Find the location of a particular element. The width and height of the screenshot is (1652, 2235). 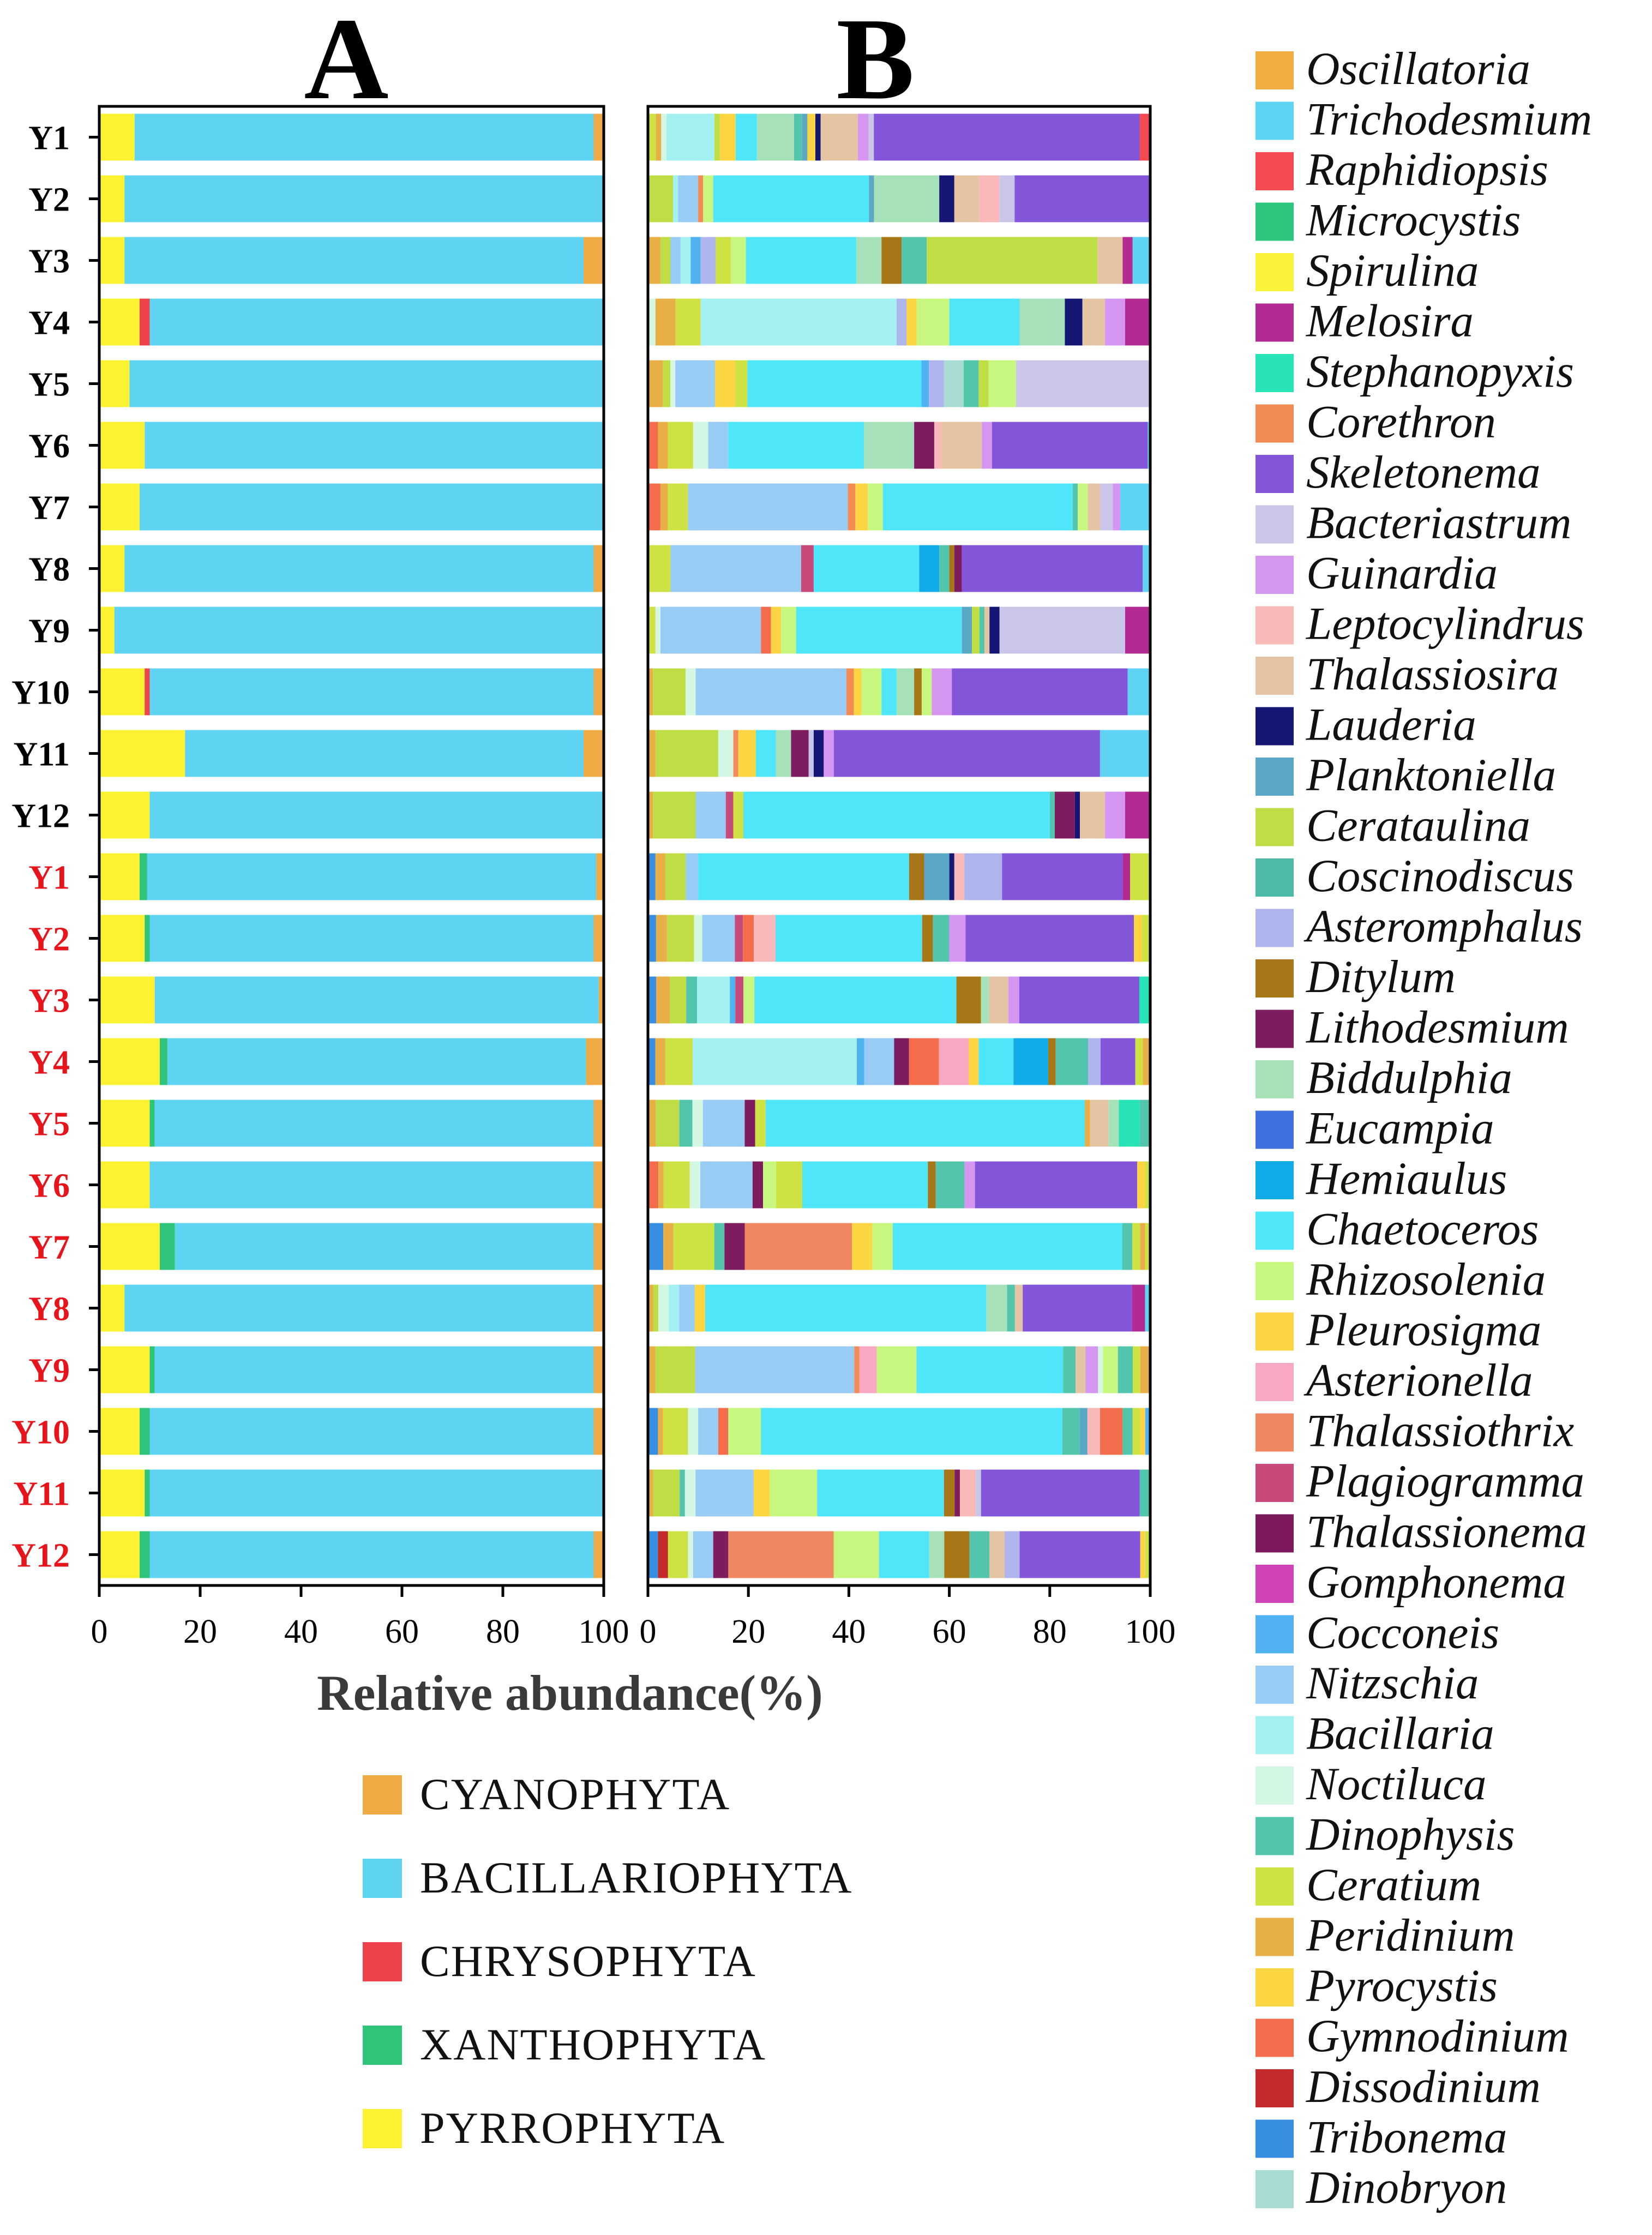

legend-label: Eucampia is located at coordinates (1400, 1128).